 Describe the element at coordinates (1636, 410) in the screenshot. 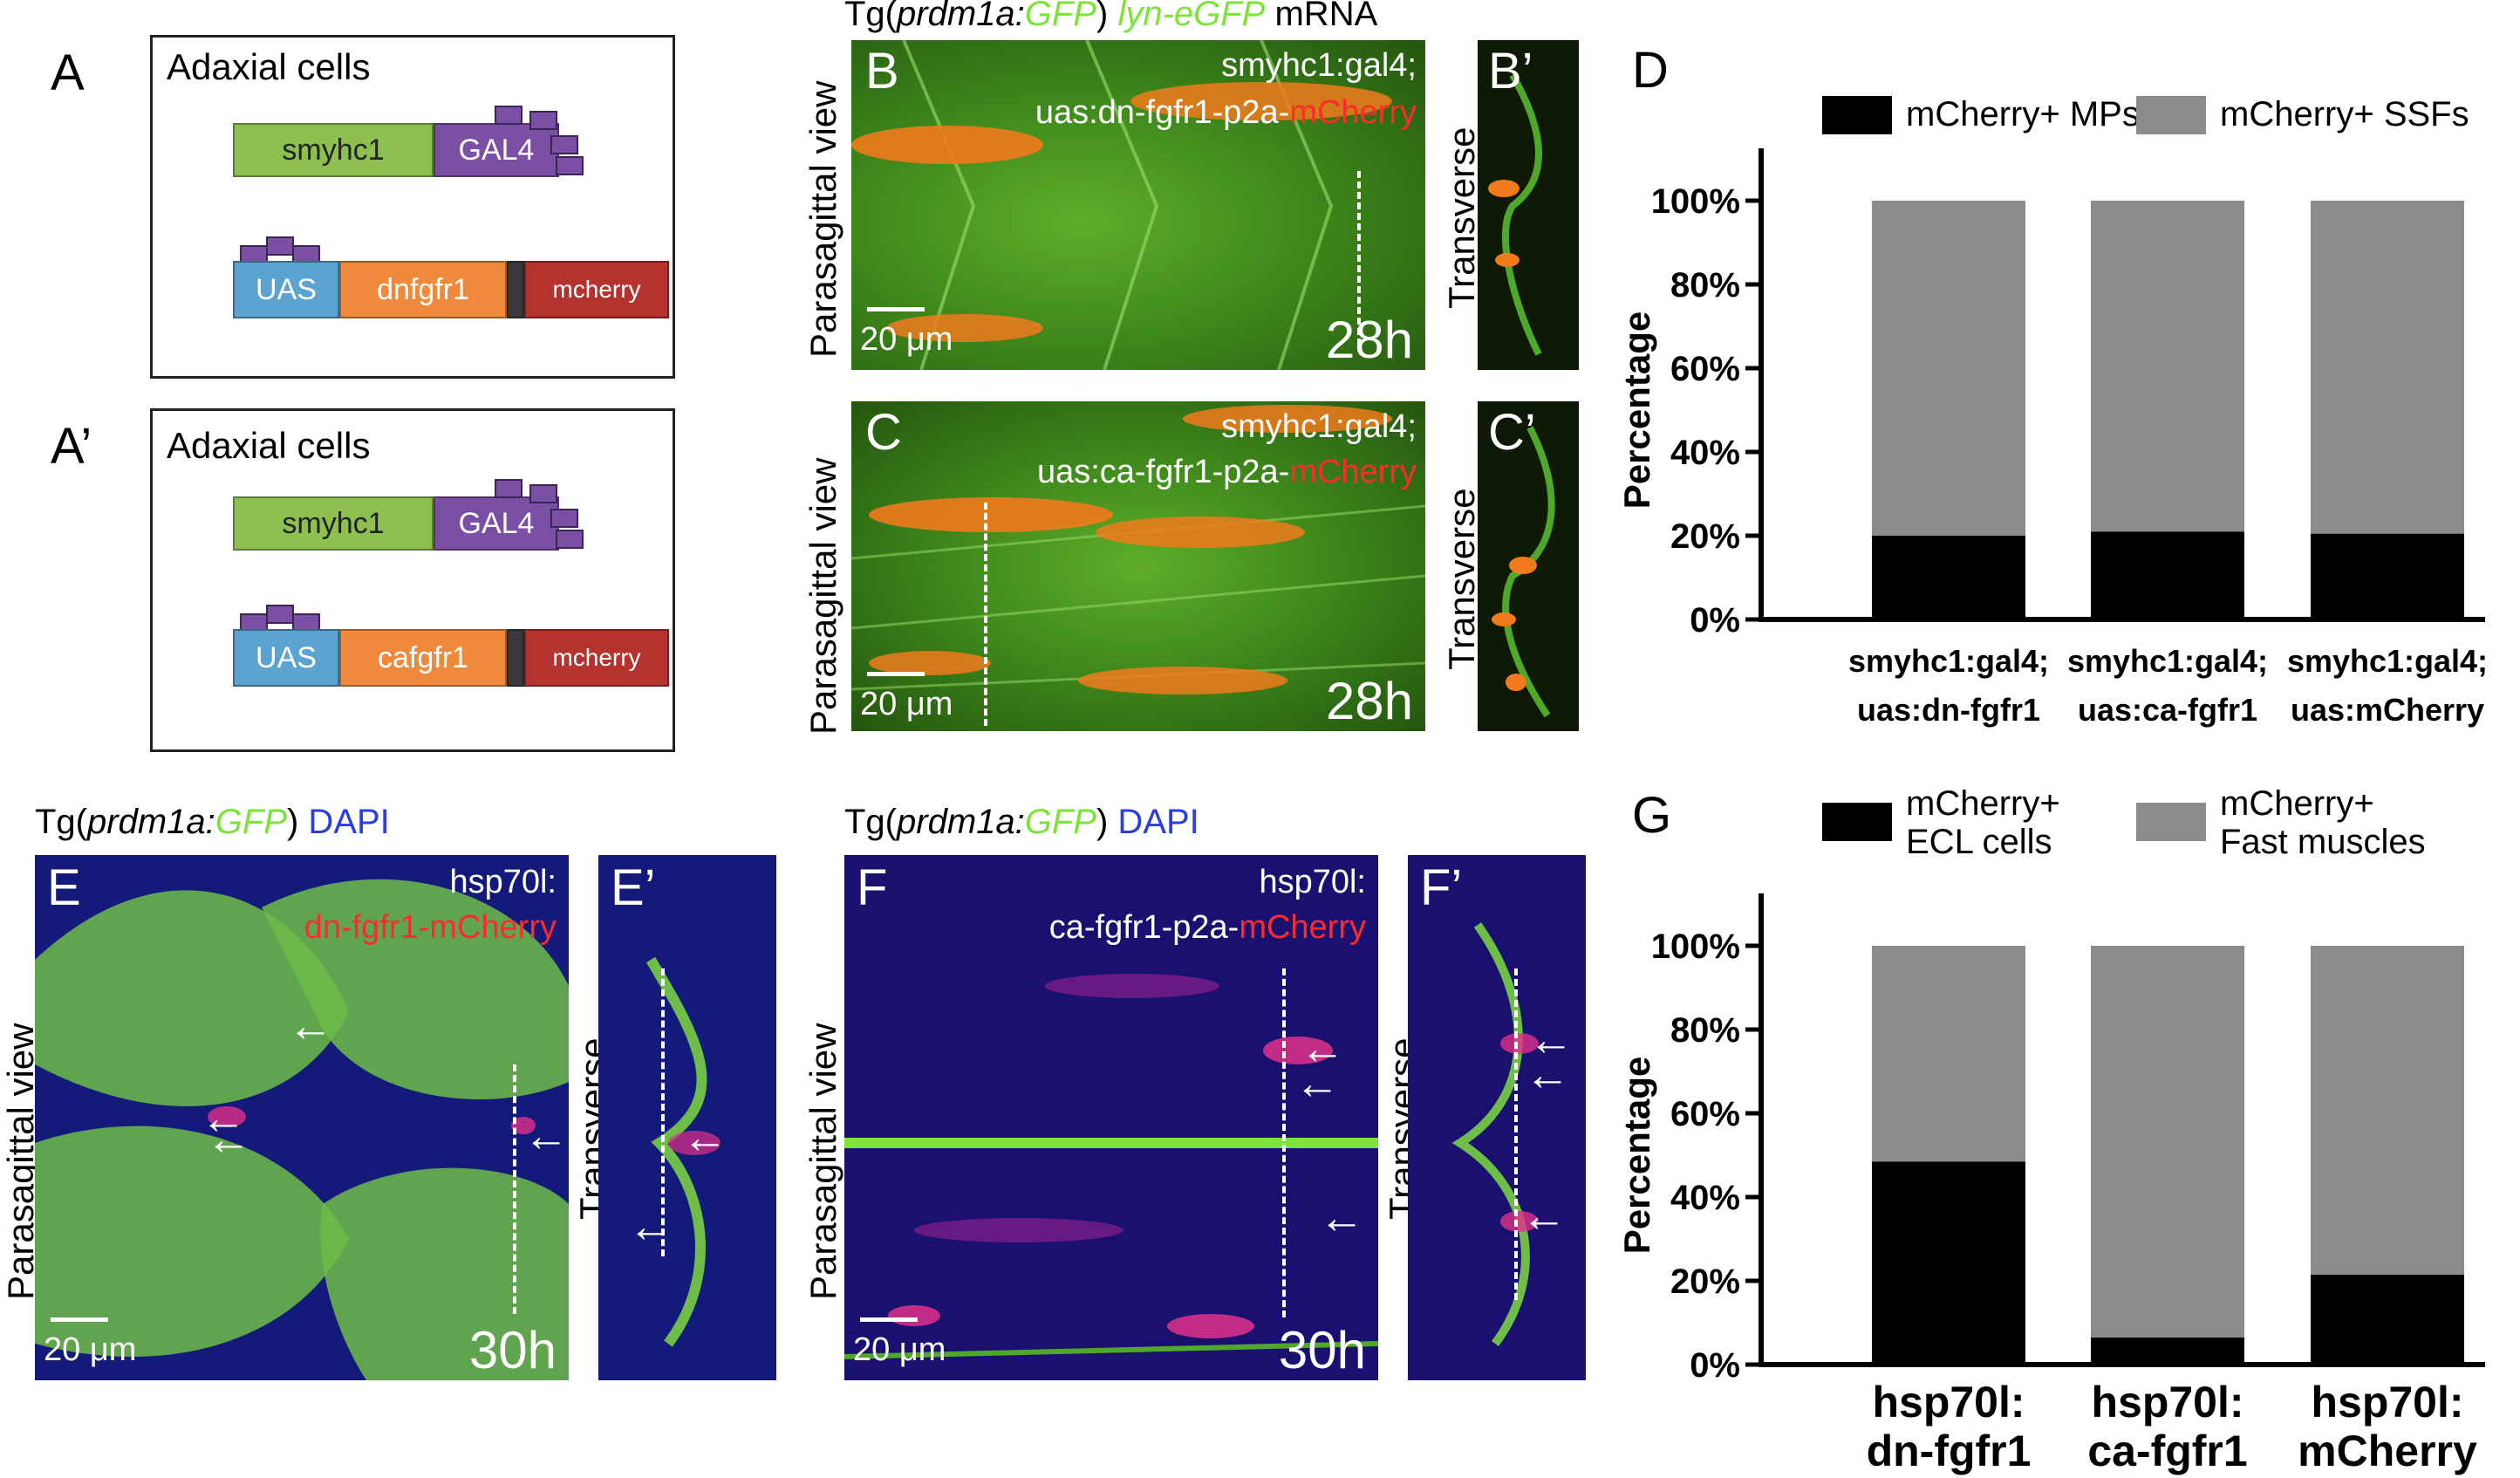

I see `y-axis-label: Percentage` at that location.